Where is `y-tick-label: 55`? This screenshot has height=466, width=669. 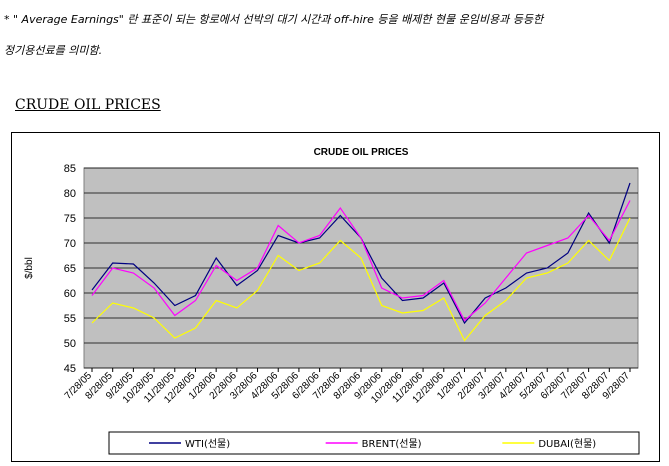 y-tick-label: 55 is located at coordinates (70, 319).